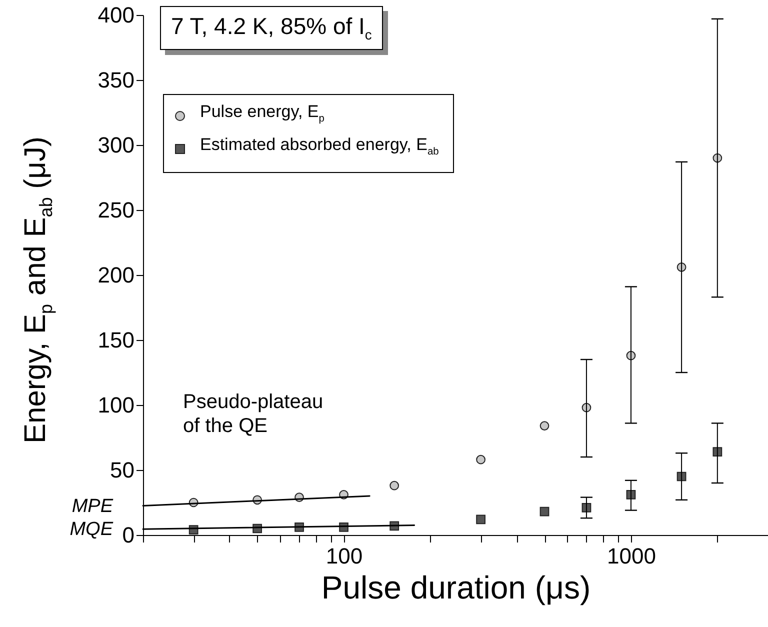 This screenshot has width=768, height=627. Describe the element at coordinates (116, 210) in the screenshot. I see `y-tick-label: 250` at that location.